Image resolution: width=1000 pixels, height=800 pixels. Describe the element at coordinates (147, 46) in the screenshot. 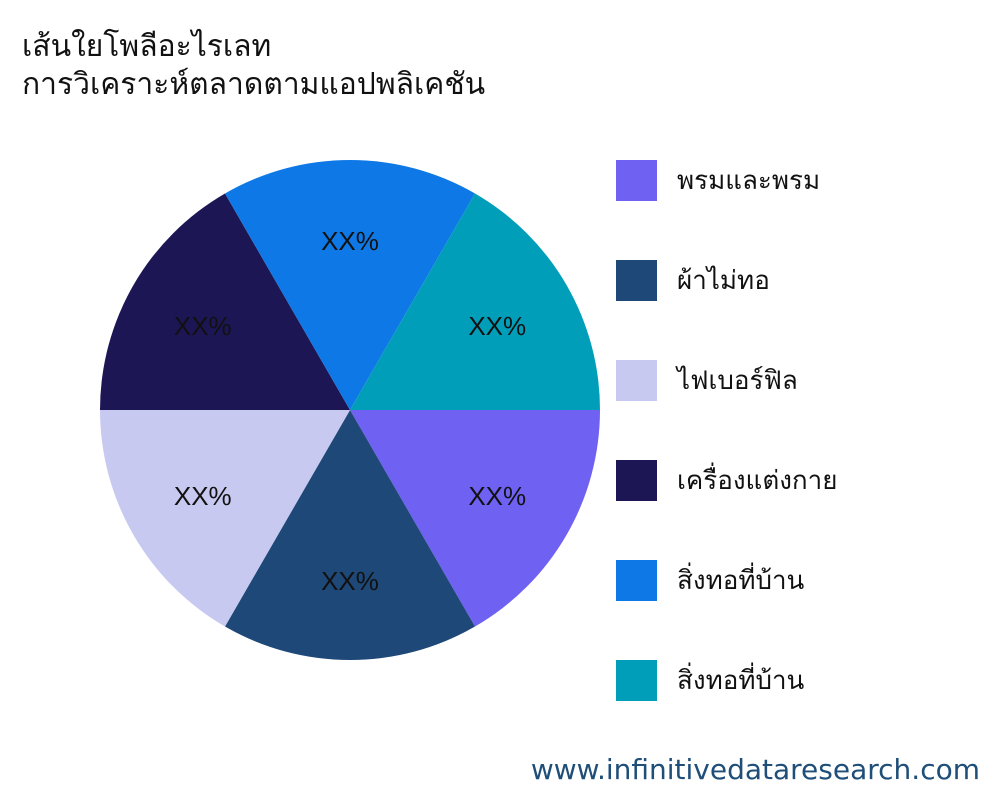

I see `title-line-1: เส้นใยโพลีอะไรเลท` at that location.